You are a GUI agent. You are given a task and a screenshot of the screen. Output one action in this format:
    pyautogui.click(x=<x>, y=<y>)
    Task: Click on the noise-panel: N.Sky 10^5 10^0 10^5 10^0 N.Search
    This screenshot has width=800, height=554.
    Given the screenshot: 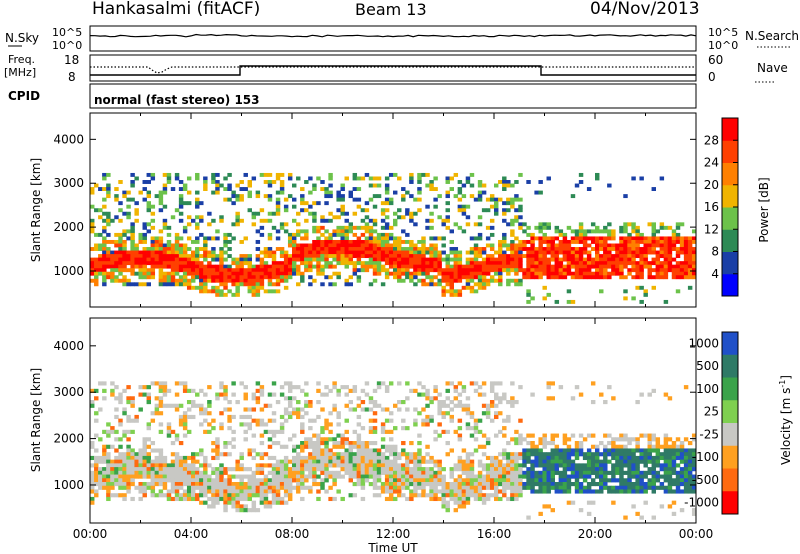 What is the action you would take?
    pyautogui.click(x=402, y=38)
    